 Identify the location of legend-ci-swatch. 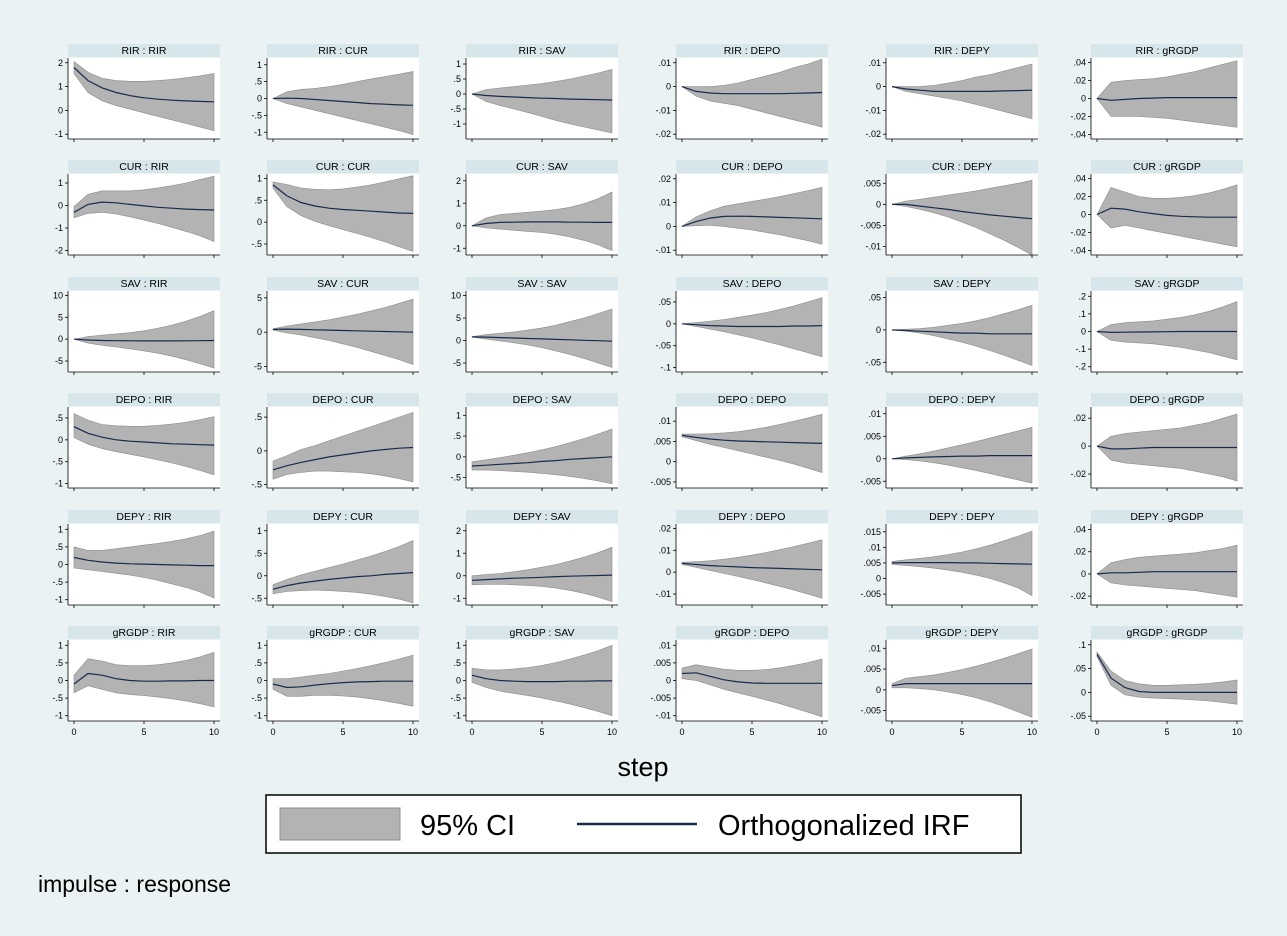
(340, 824).